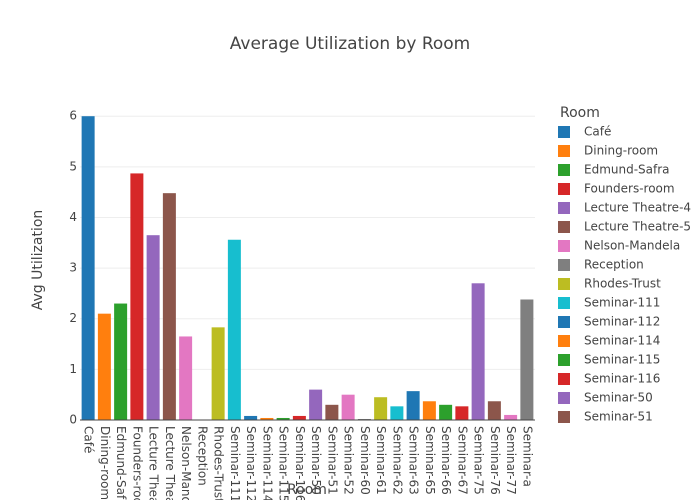  Describe the element at coordinates (284, 463) in the screenshot. I see `x-tick-label: Seminar-115` at that location.